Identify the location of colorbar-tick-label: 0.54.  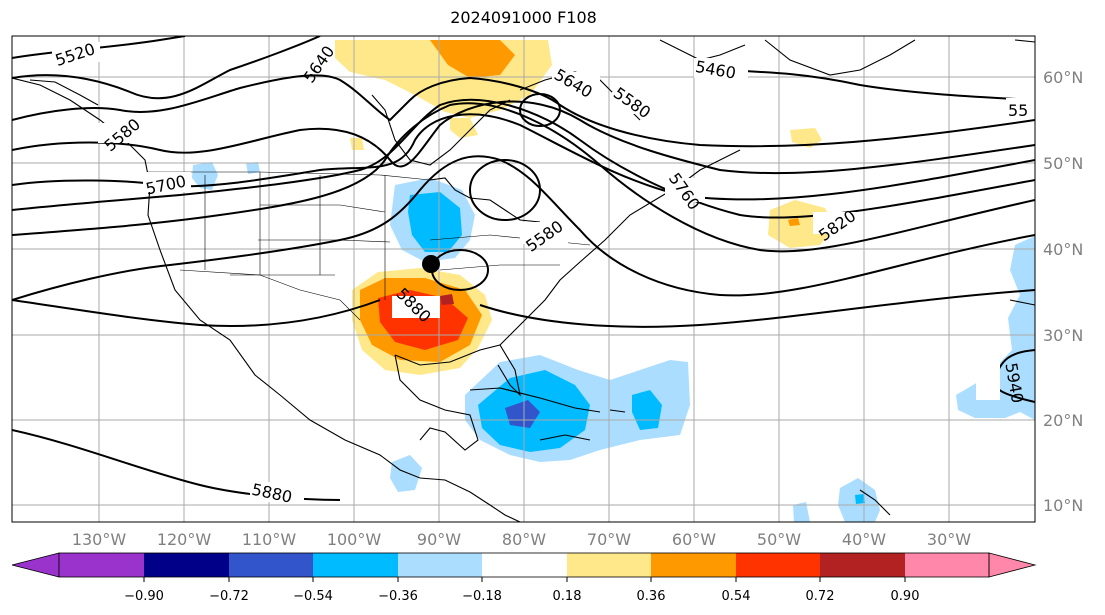
(736, 596).